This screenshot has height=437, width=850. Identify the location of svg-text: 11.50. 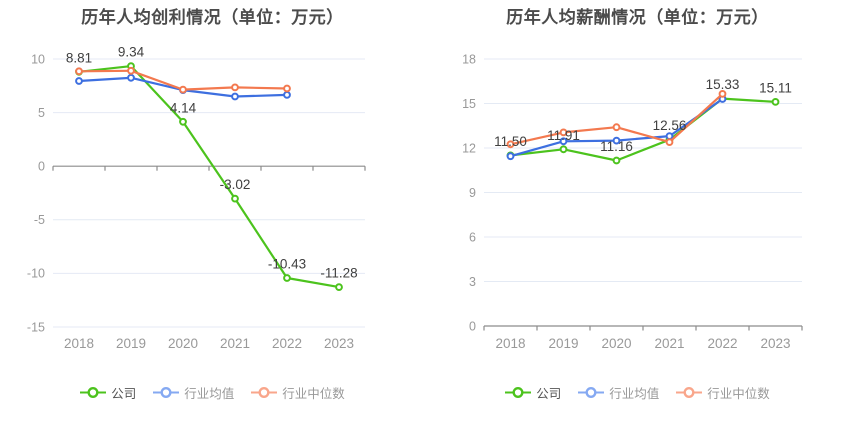
(510, 141).